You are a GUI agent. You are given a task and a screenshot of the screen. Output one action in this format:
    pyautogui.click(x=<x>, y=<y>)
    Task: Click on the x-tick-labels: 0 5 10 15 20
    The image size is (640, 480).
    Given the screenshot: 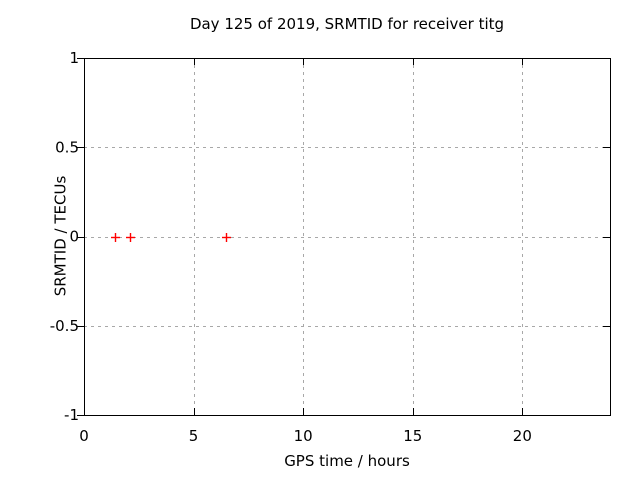 What is the action you would take?
    pyautogui.click(x=305, y=436)
    